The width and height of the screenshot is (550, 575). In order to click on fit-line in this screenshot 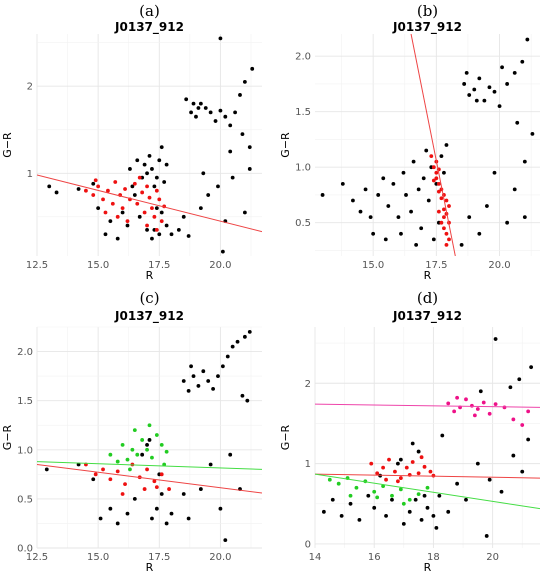, I will do `click(427, 476)`.